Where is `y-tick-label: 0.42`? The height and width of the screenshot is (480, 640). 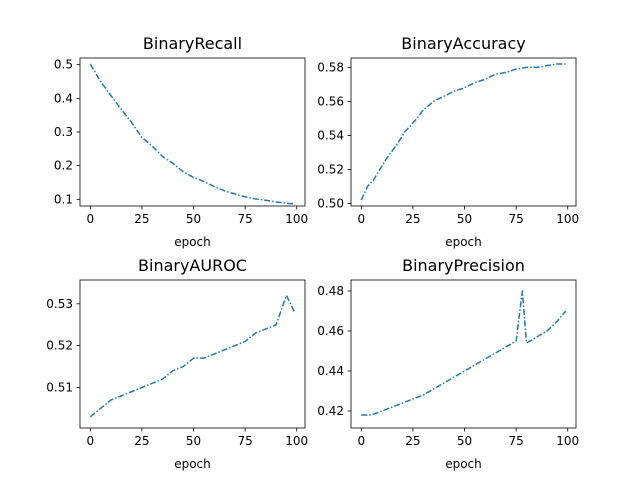
y-tick-label: 0.42 is located at coordinates (330, 411).